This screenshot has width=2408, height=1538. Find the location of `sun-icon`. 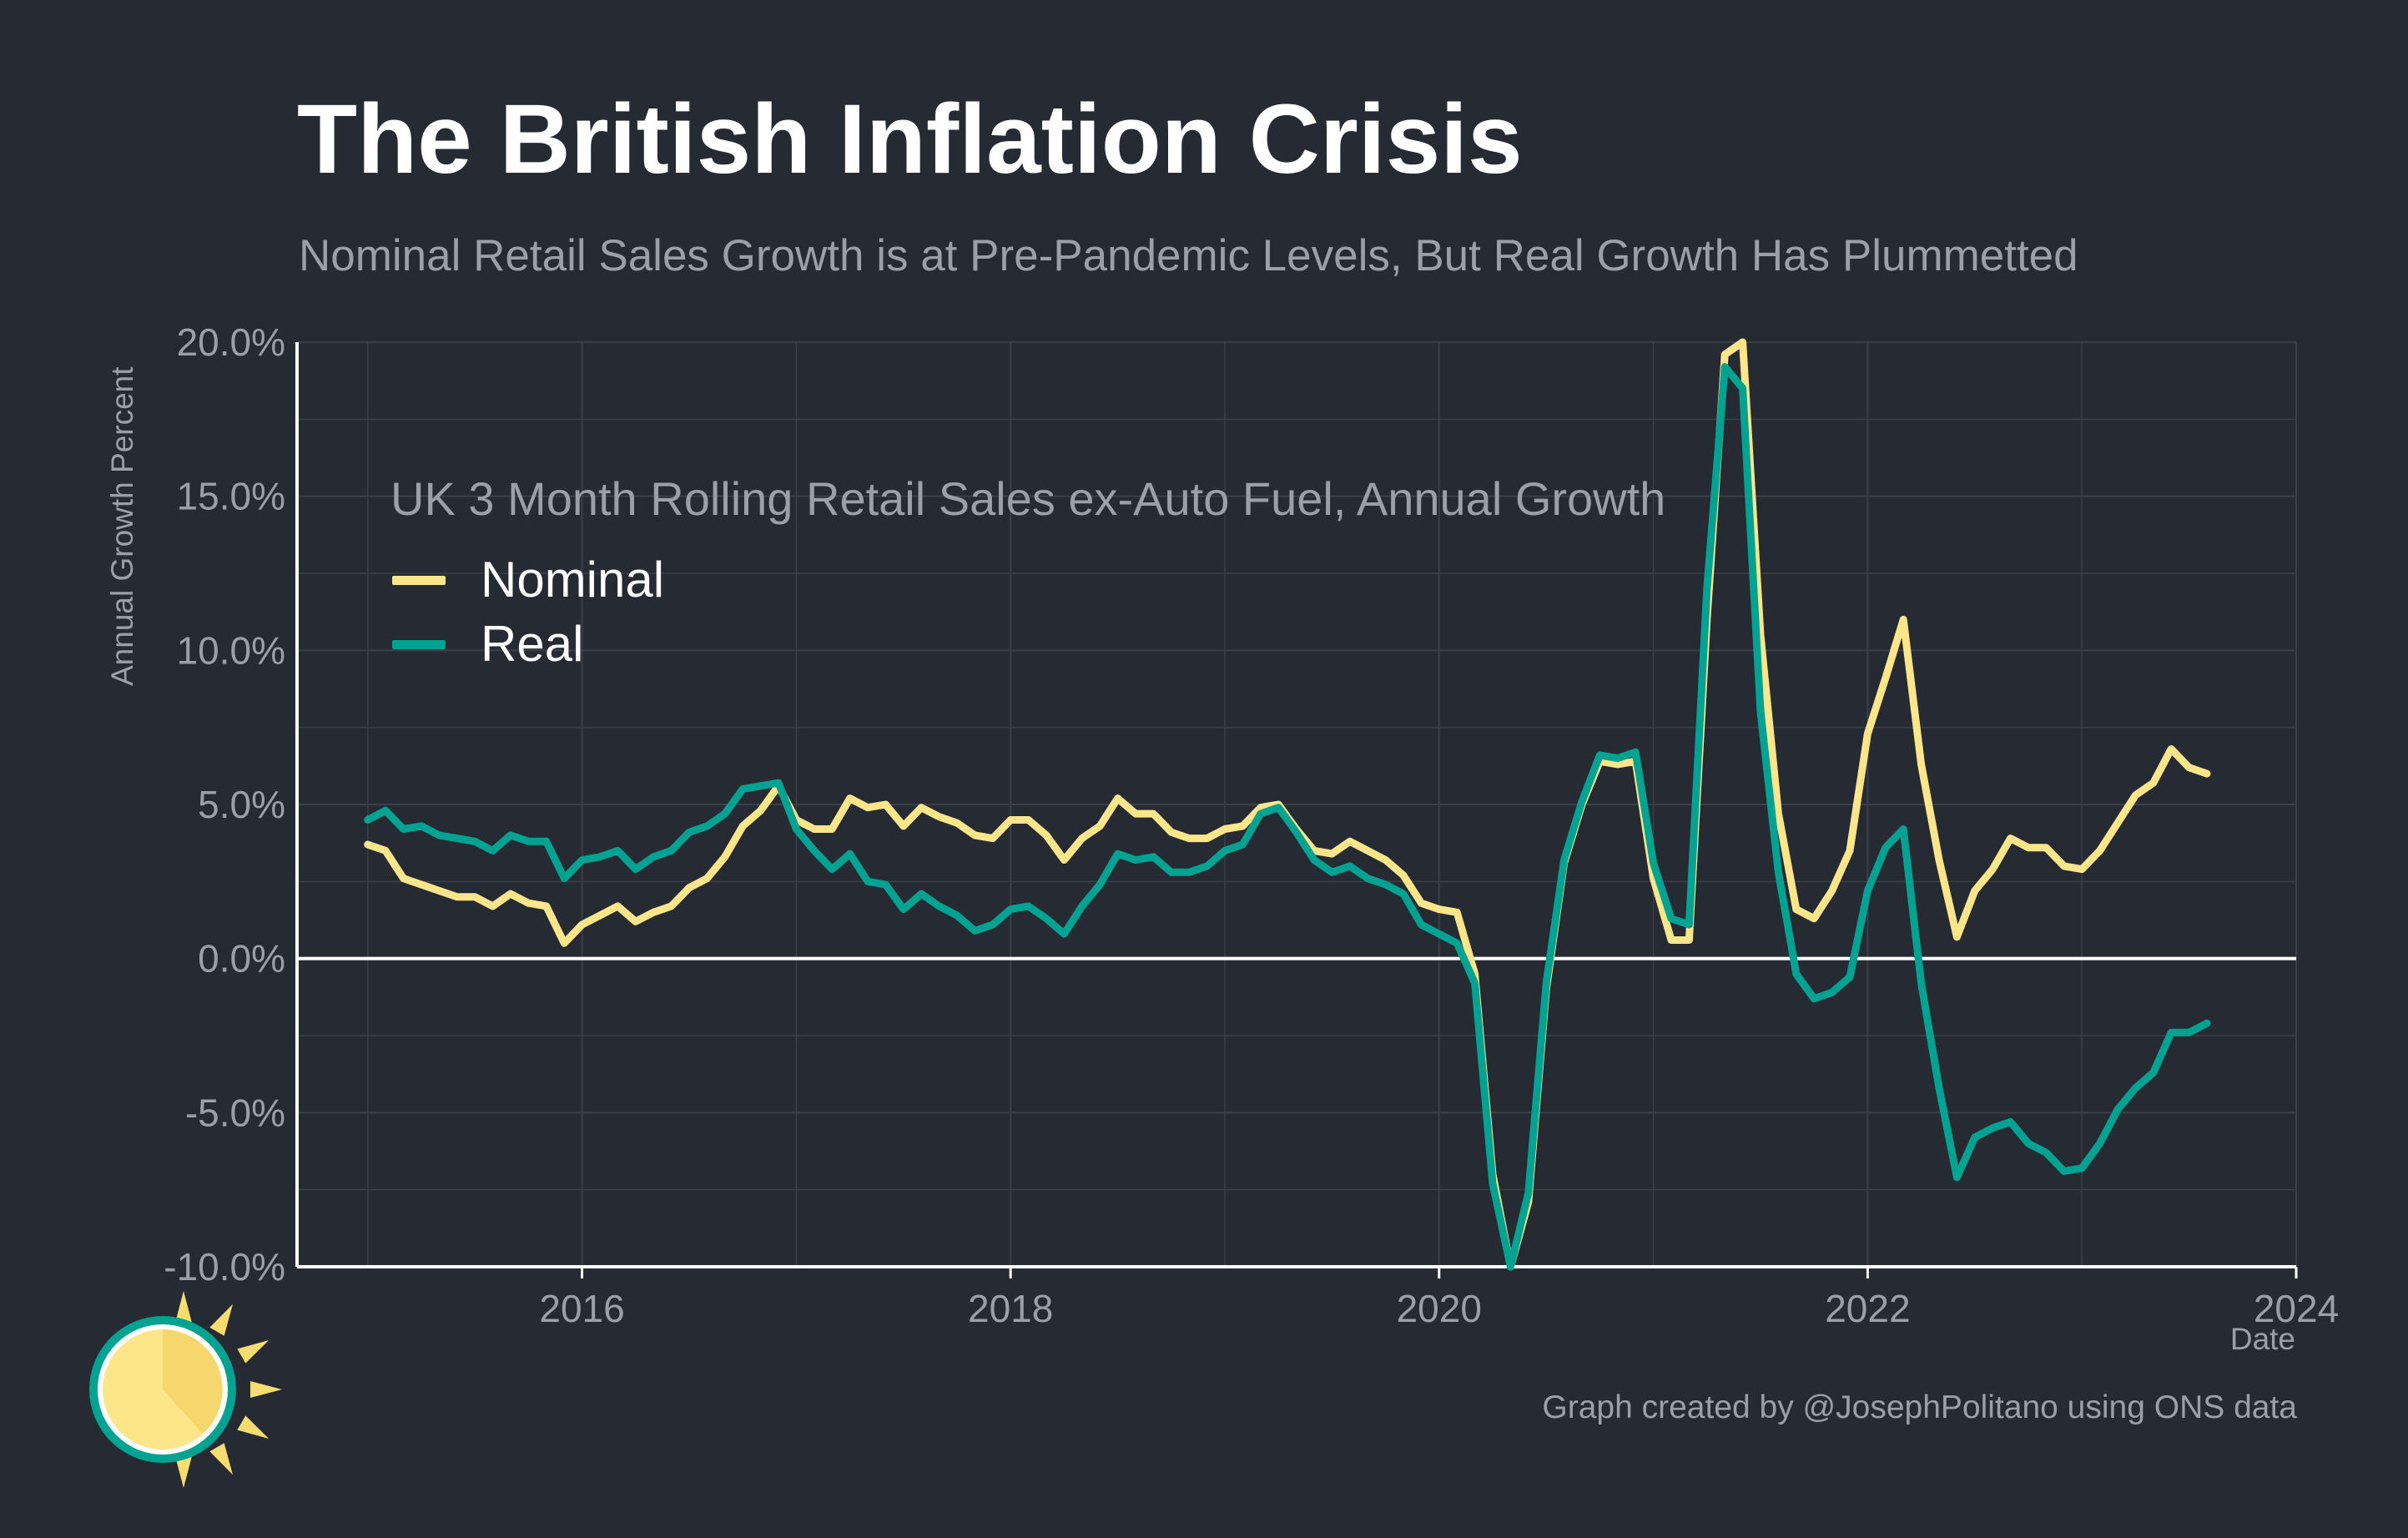

sun-icon is located at coordinates (185, 1389).